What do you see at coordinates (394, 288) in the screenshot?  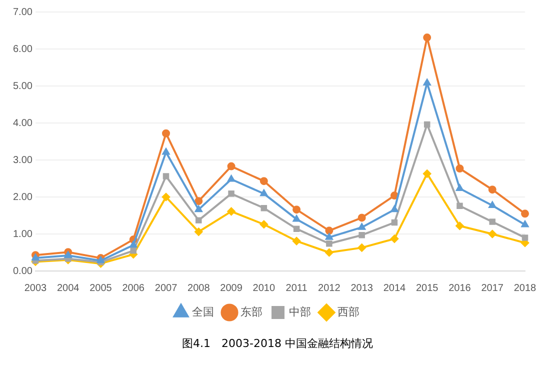 I see `x-tick-label: 2014` at bounding box center [394, 288].